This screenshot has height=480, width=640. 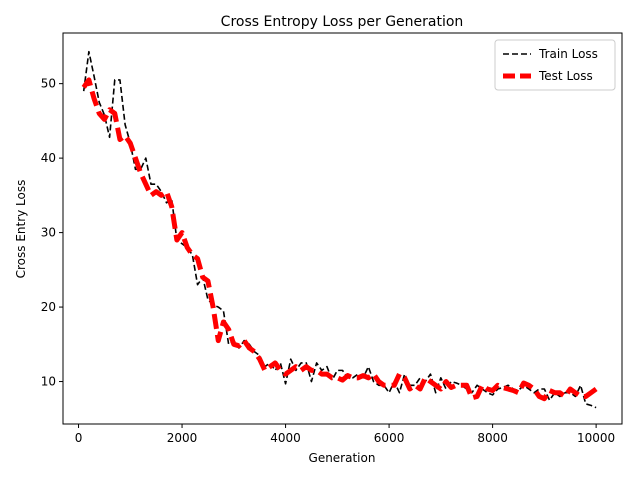 What do you see at coordinates (568, 54) in the screenshot?
I see `legend-label-train-loss: Train Loss` at bounding box center [568, 54].